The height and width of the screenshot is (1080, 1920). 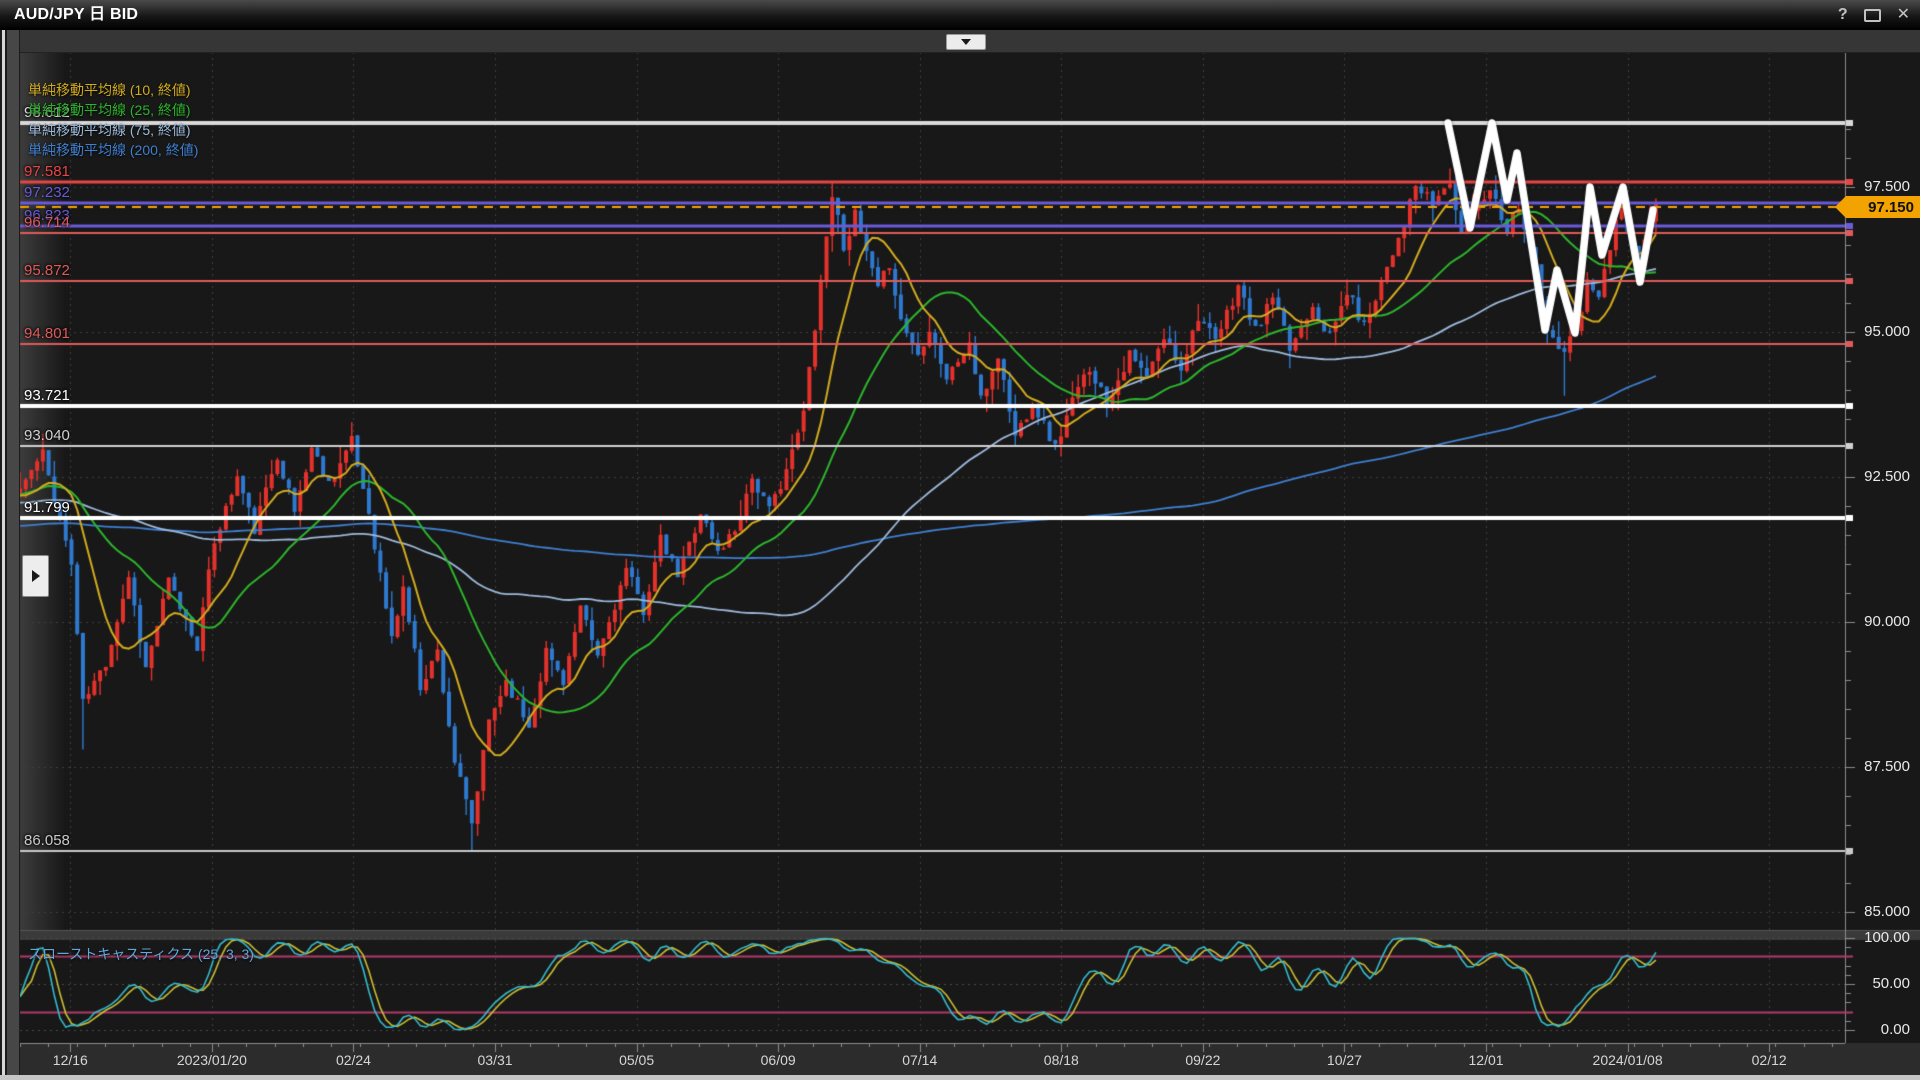 I want to click on price-line-label: 94.801, so click(x=47, y=333).